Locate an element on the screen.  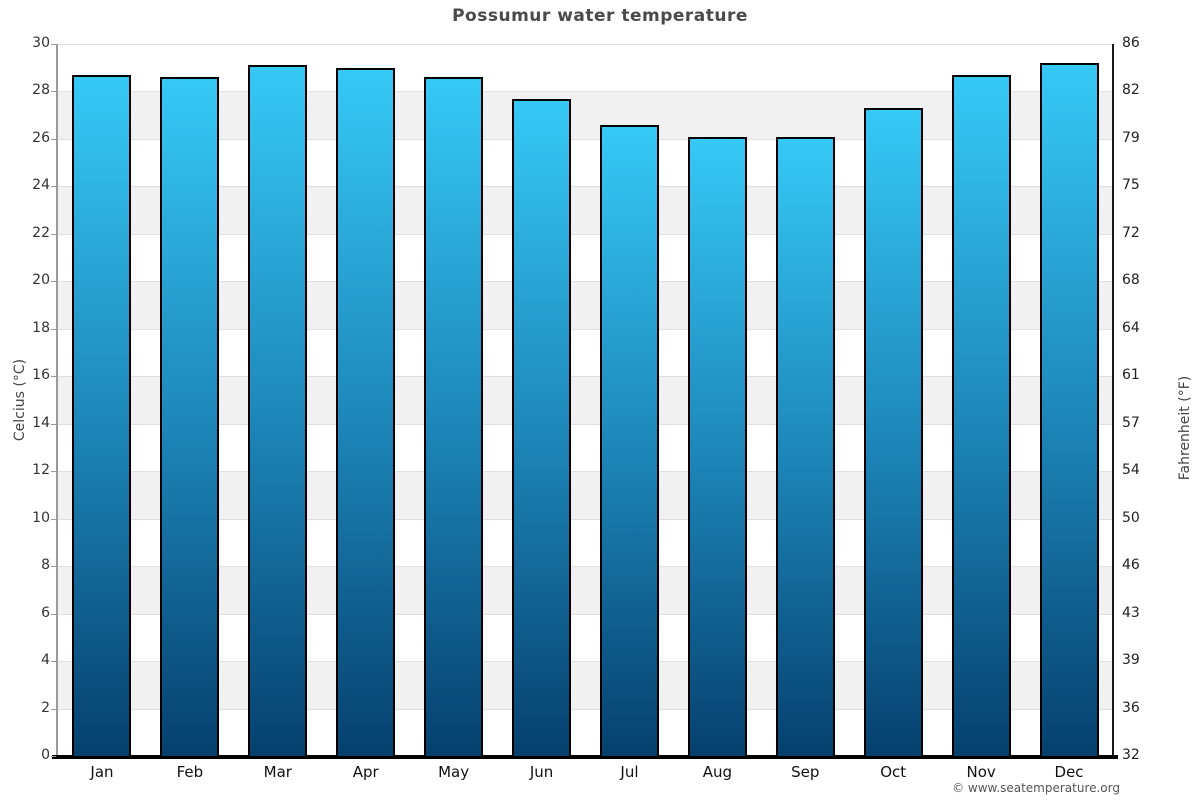
temperature-bar-sep is located at coordinates (805, 446).